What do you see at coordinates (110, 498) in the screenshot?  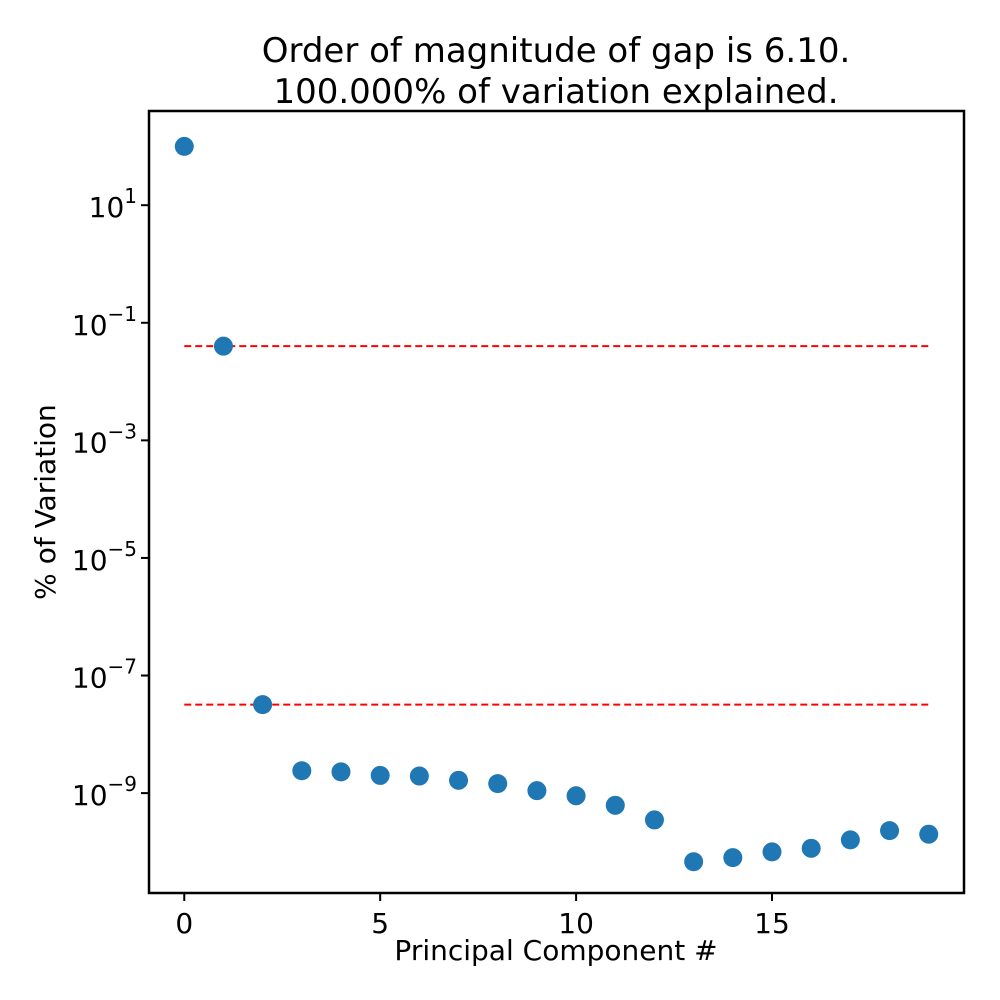 I see `y-axis-ticks: 10¹ 10⁻¹ 10⁻³ 10⁻⁵ 10⁻⁷ 10⁻⁹` at bounding box center [110, 498].